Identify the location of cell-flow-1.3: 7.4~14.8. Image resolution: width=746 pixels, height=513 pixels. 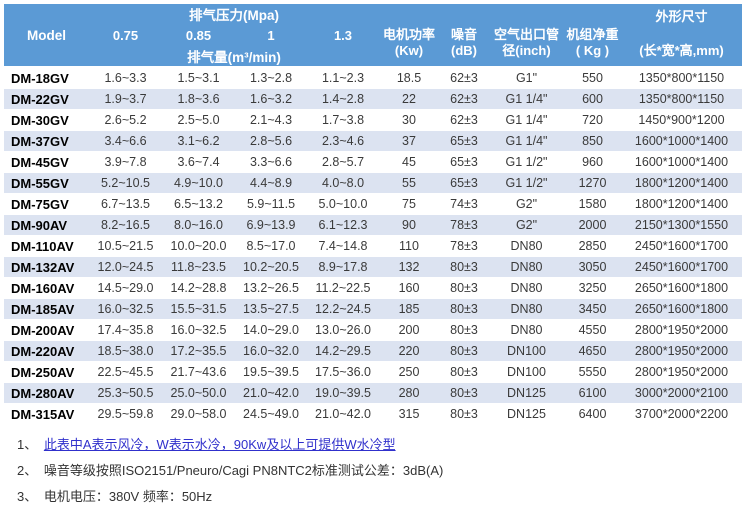
(343, 246).